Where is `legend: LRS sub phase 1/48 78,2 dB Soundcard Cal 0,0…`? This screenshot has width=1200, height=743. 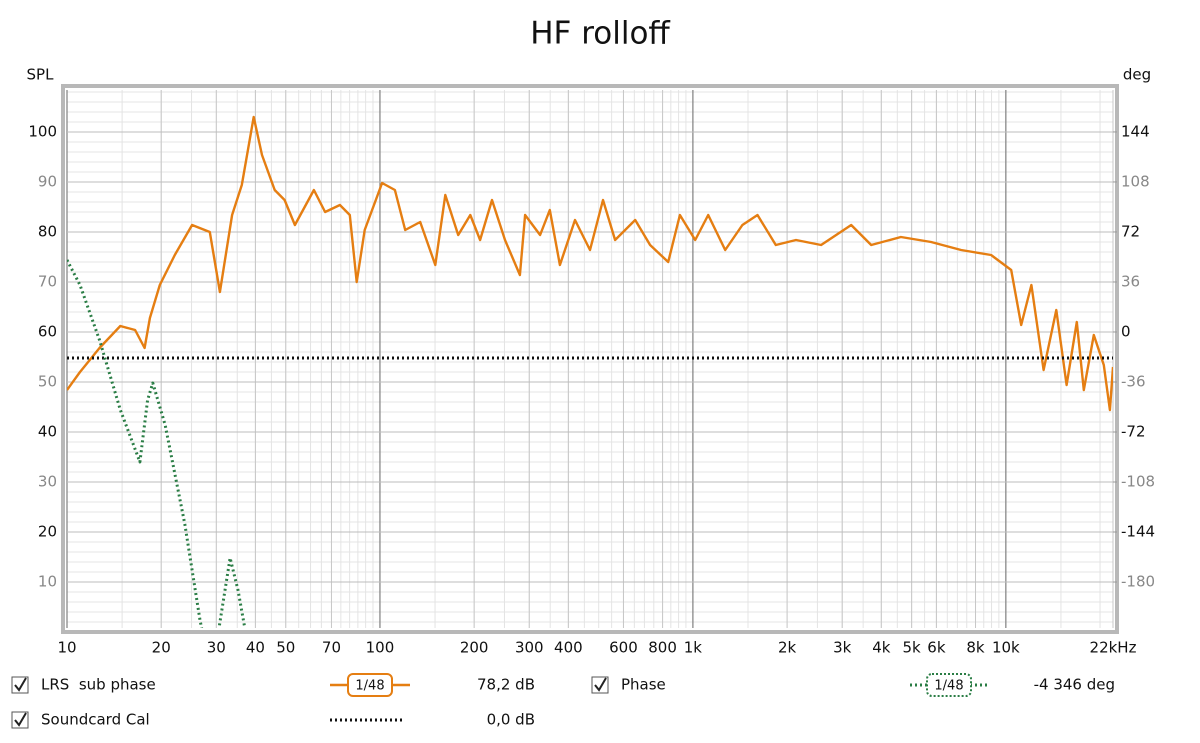
legend: LRS sub phase 1/48 78,2 dB Soundcard Cal 0,0… is located at coordinates (563, 701).